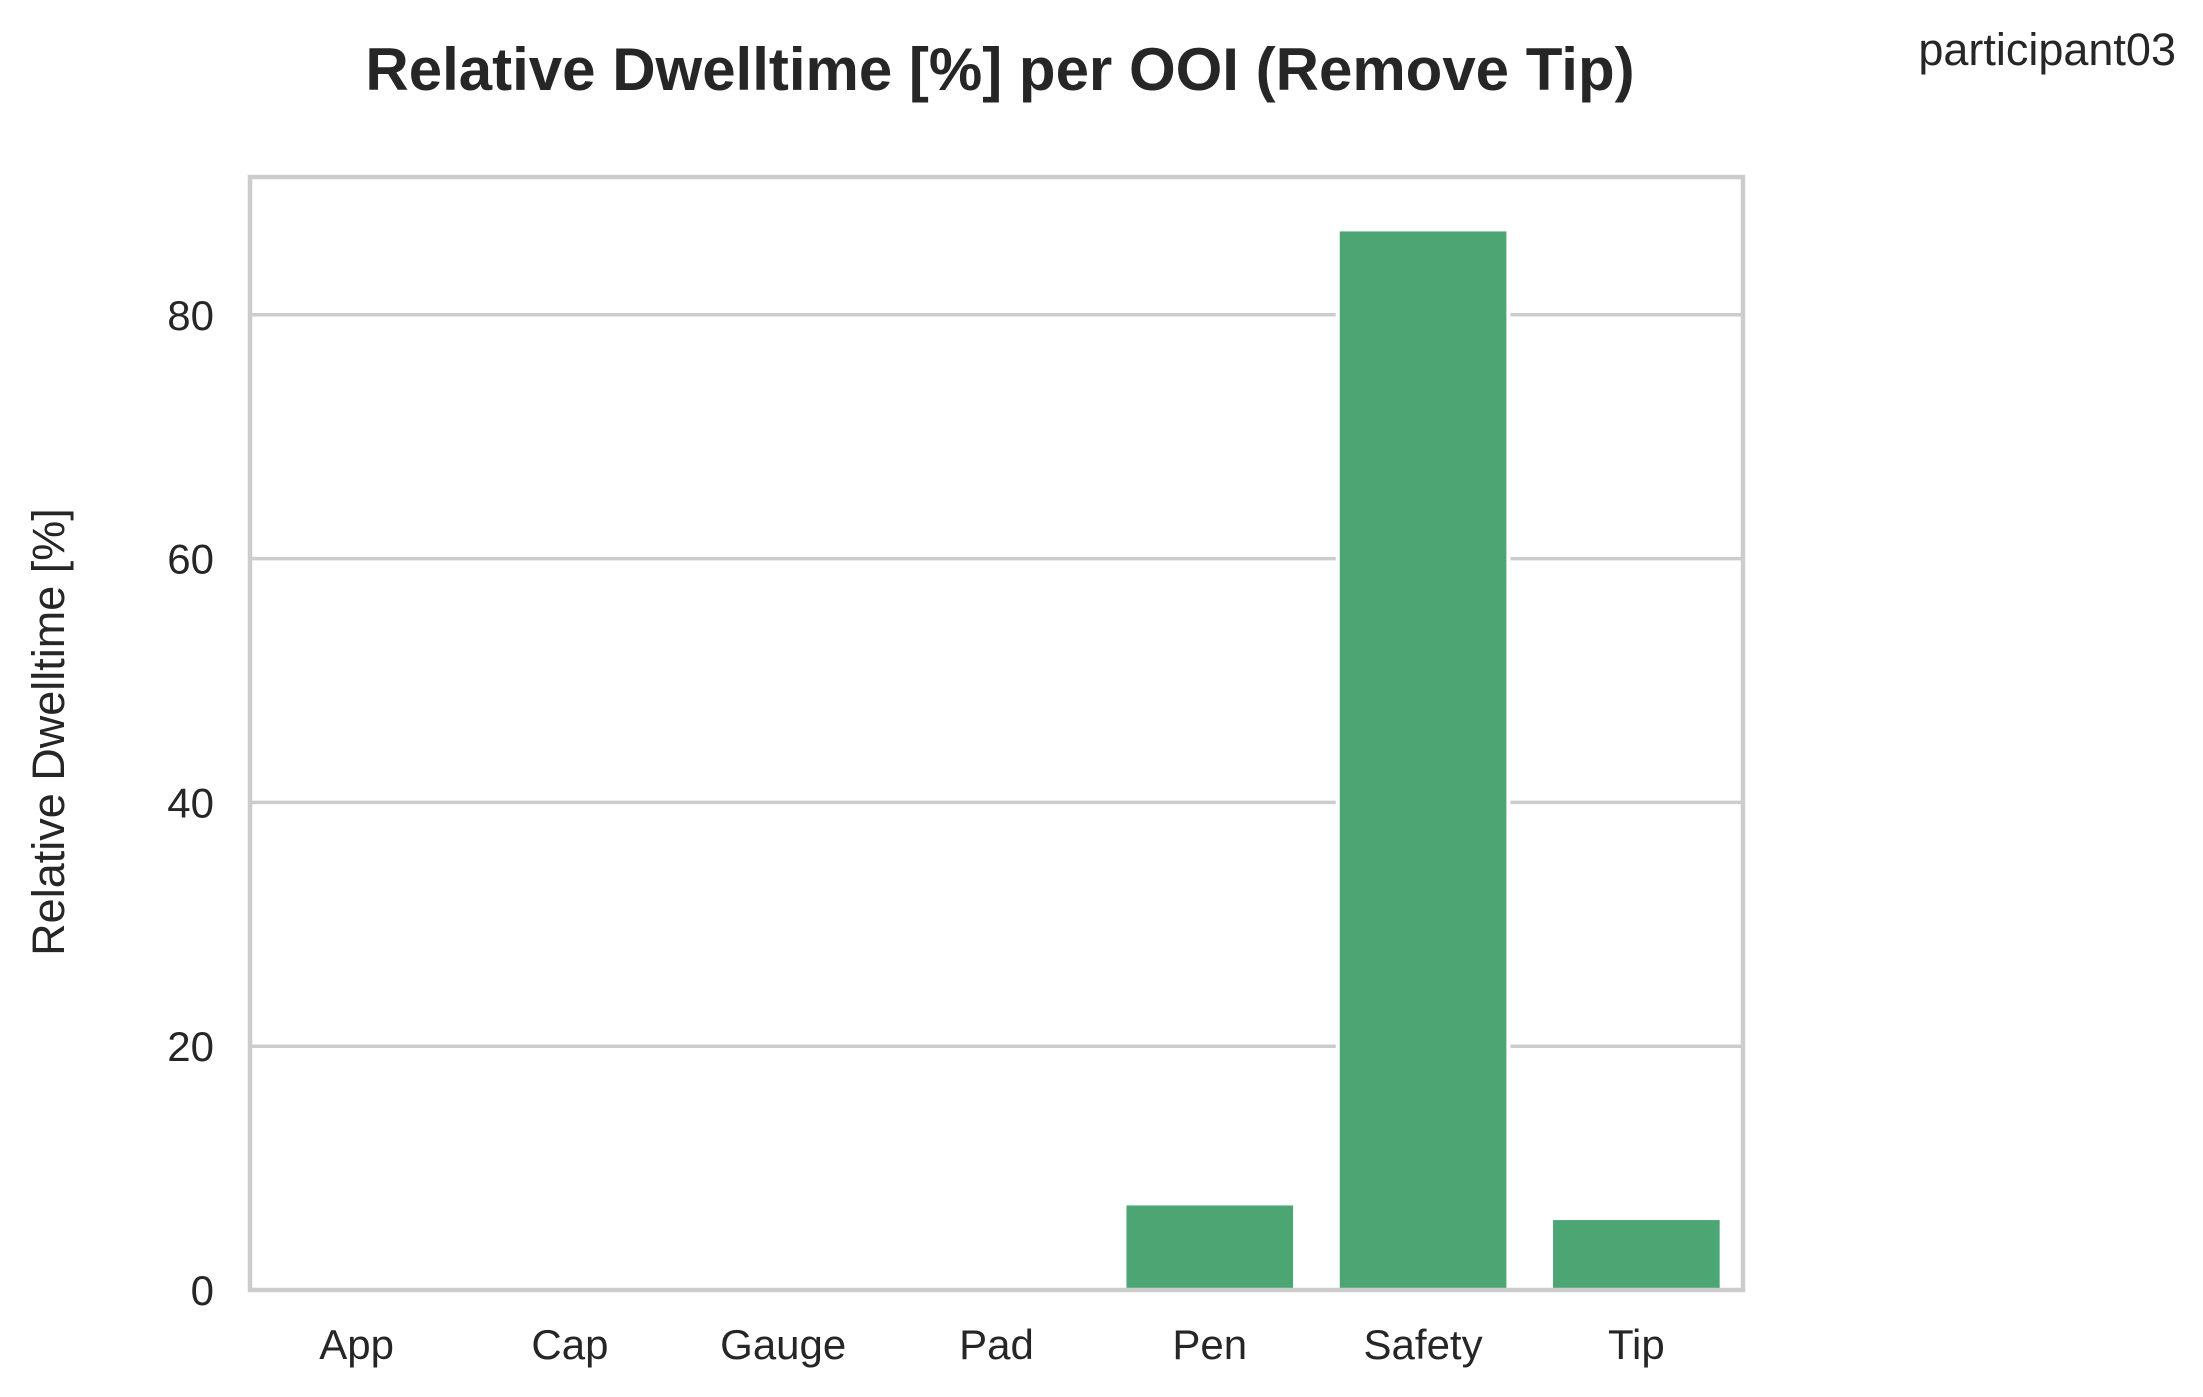 This screenshot has width=2203, height=1397. I want to click on x-tick-label: Tip, so click(1636, 1344).